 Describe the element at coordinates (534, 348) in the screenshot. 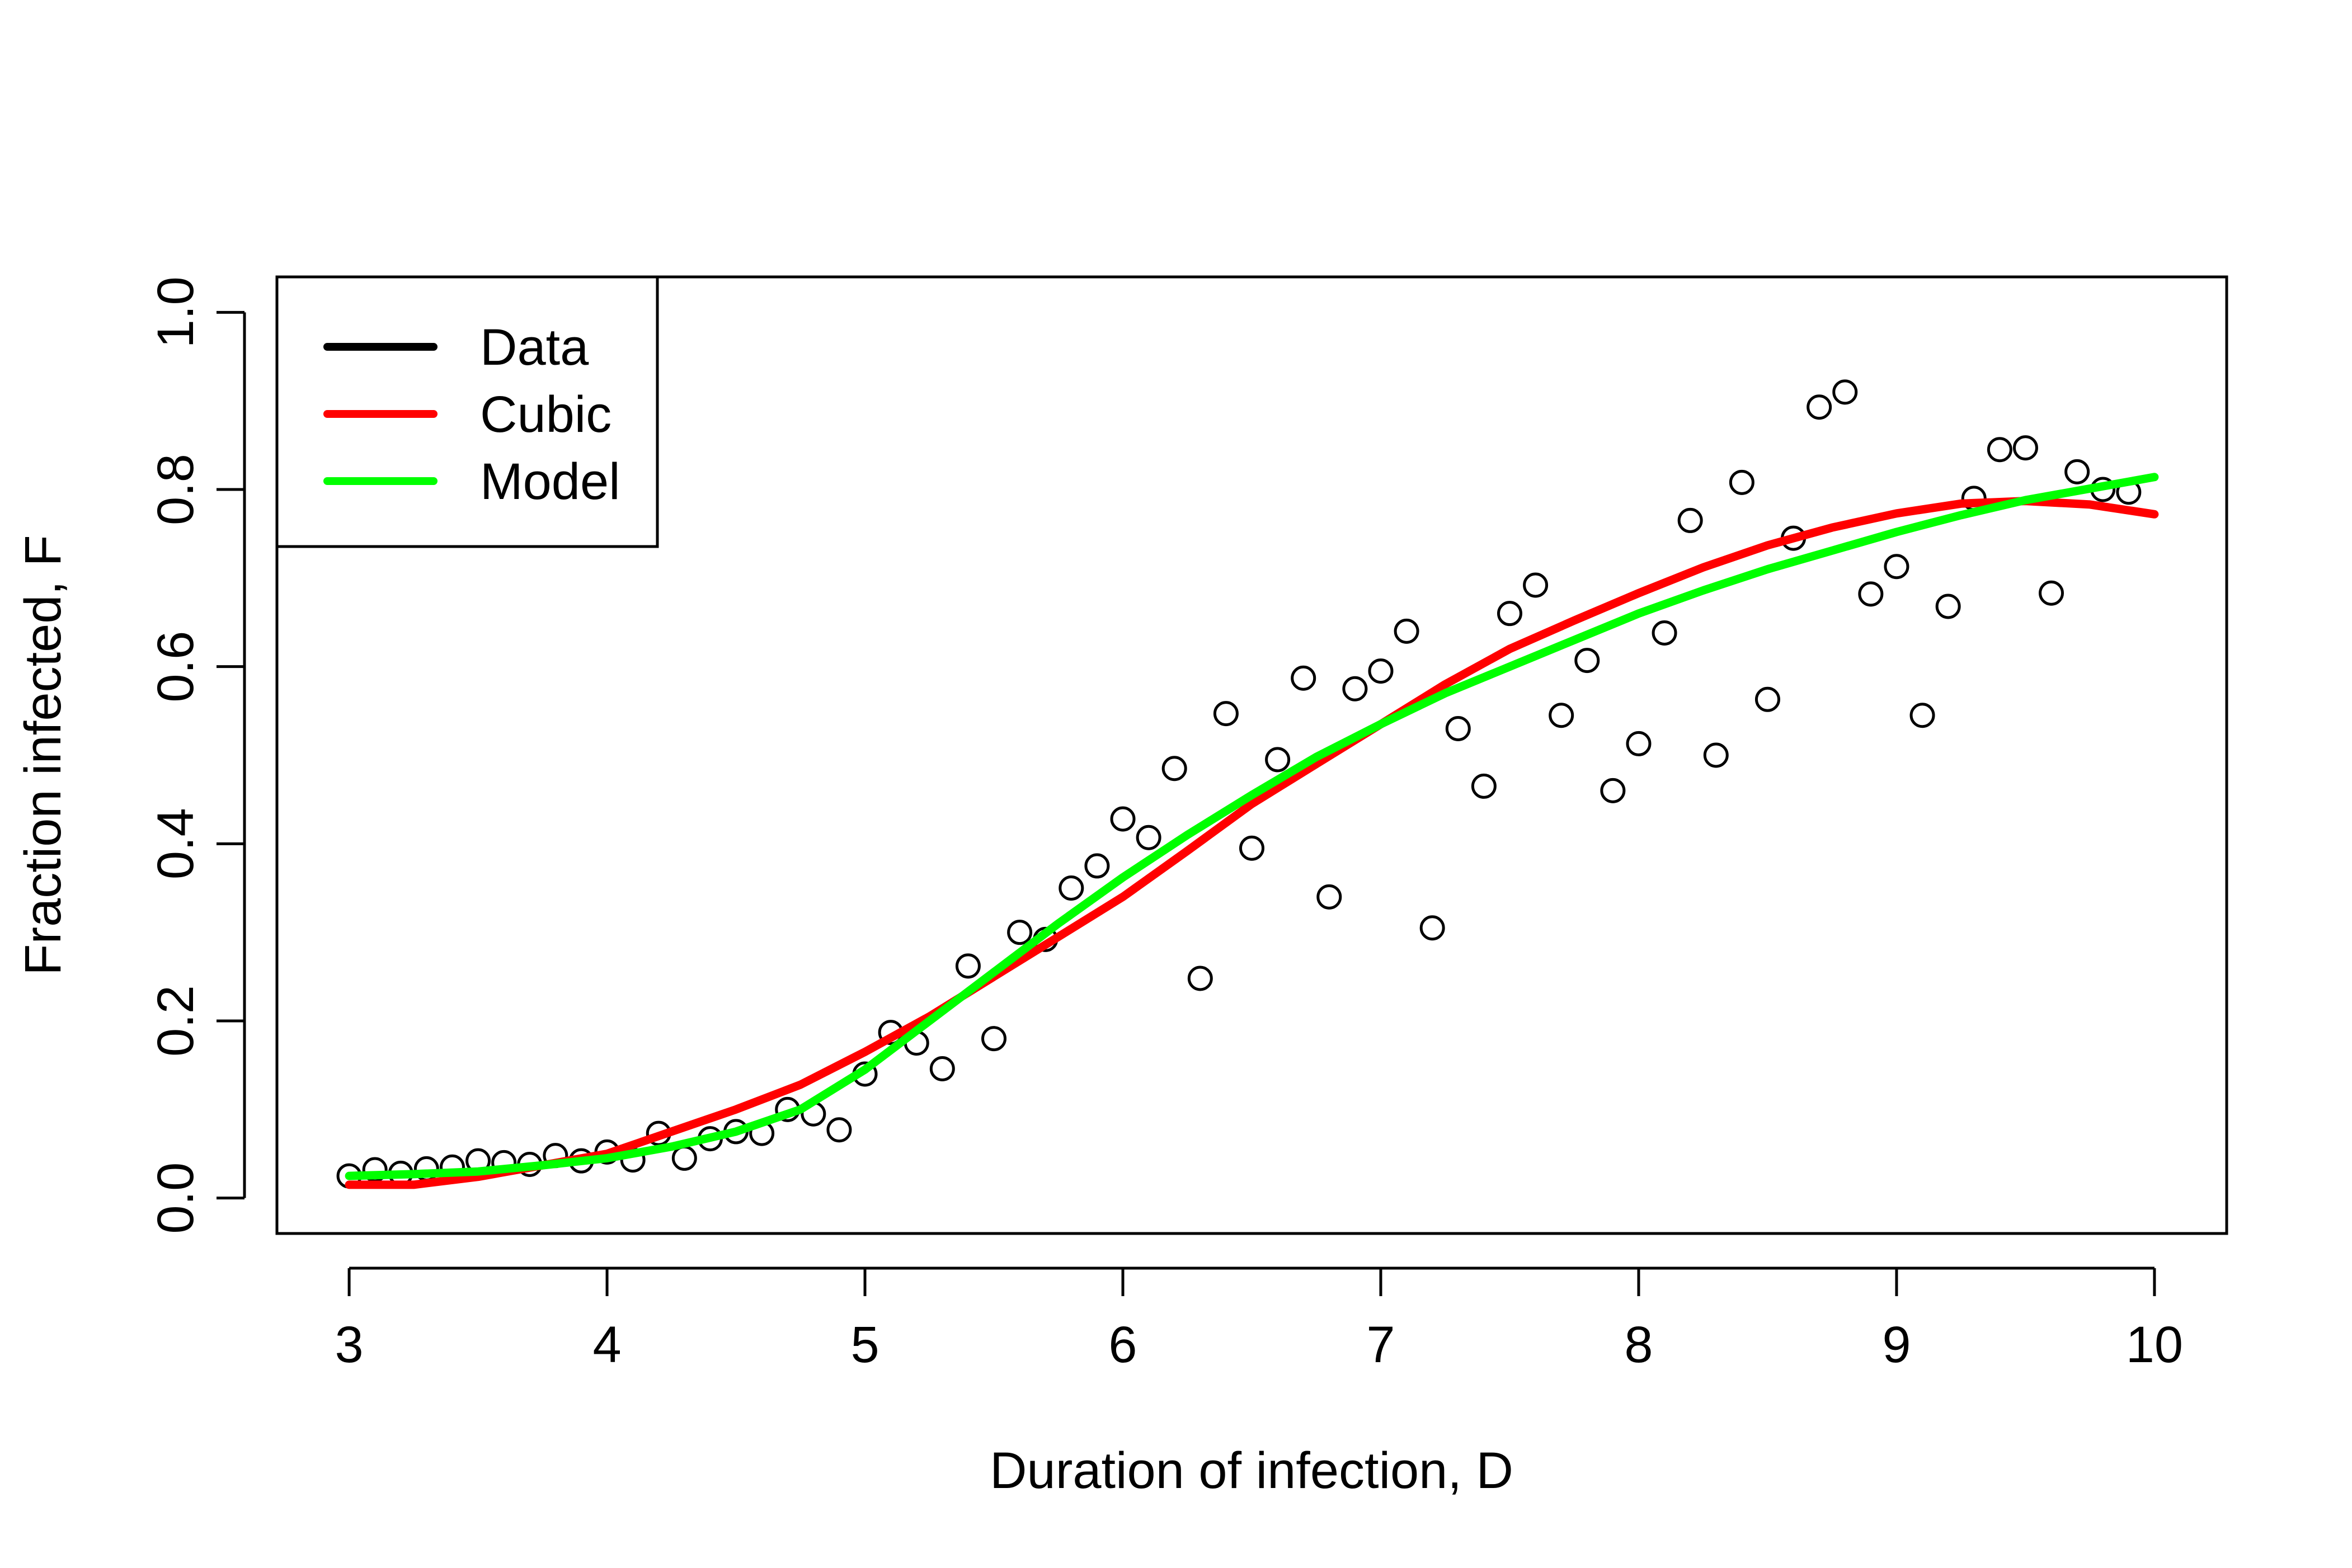

I see `legend-label-data: Data` at that location.